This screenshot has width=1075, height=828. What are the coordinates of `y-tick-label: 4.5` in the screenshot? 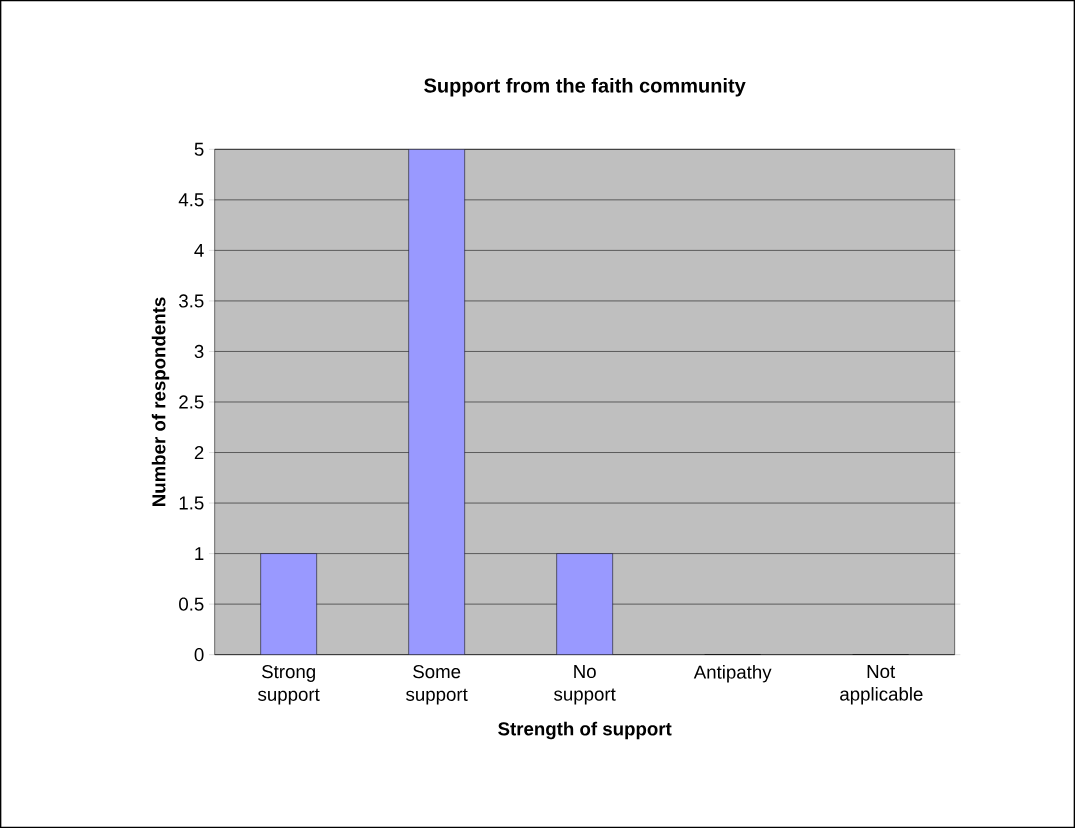 It's located at (191, 200).